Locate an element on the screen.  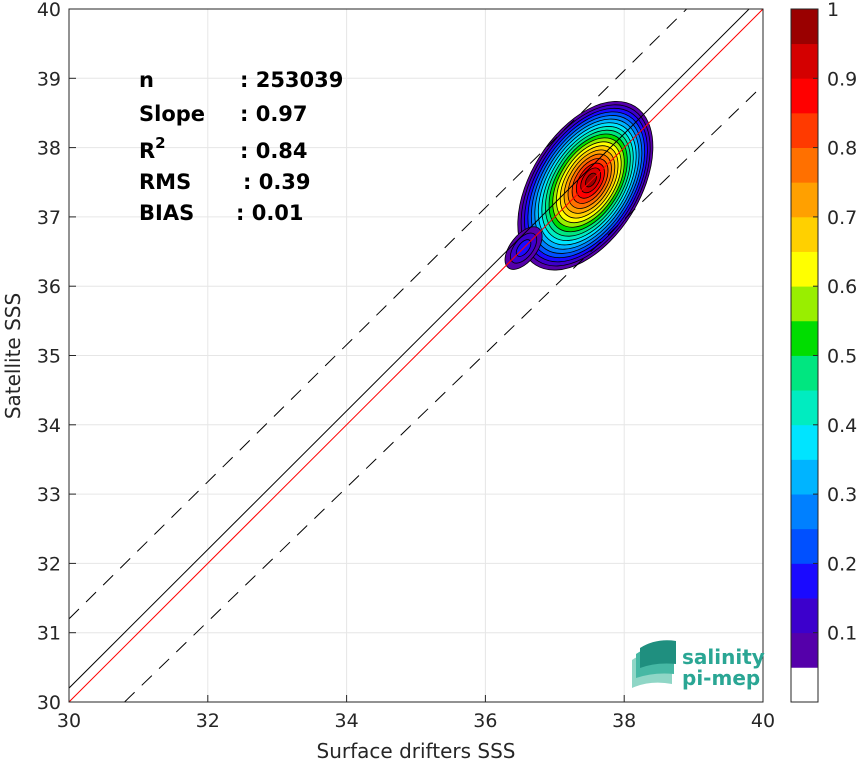
y-tick-label: 38 is located at coordinates (49, 149).